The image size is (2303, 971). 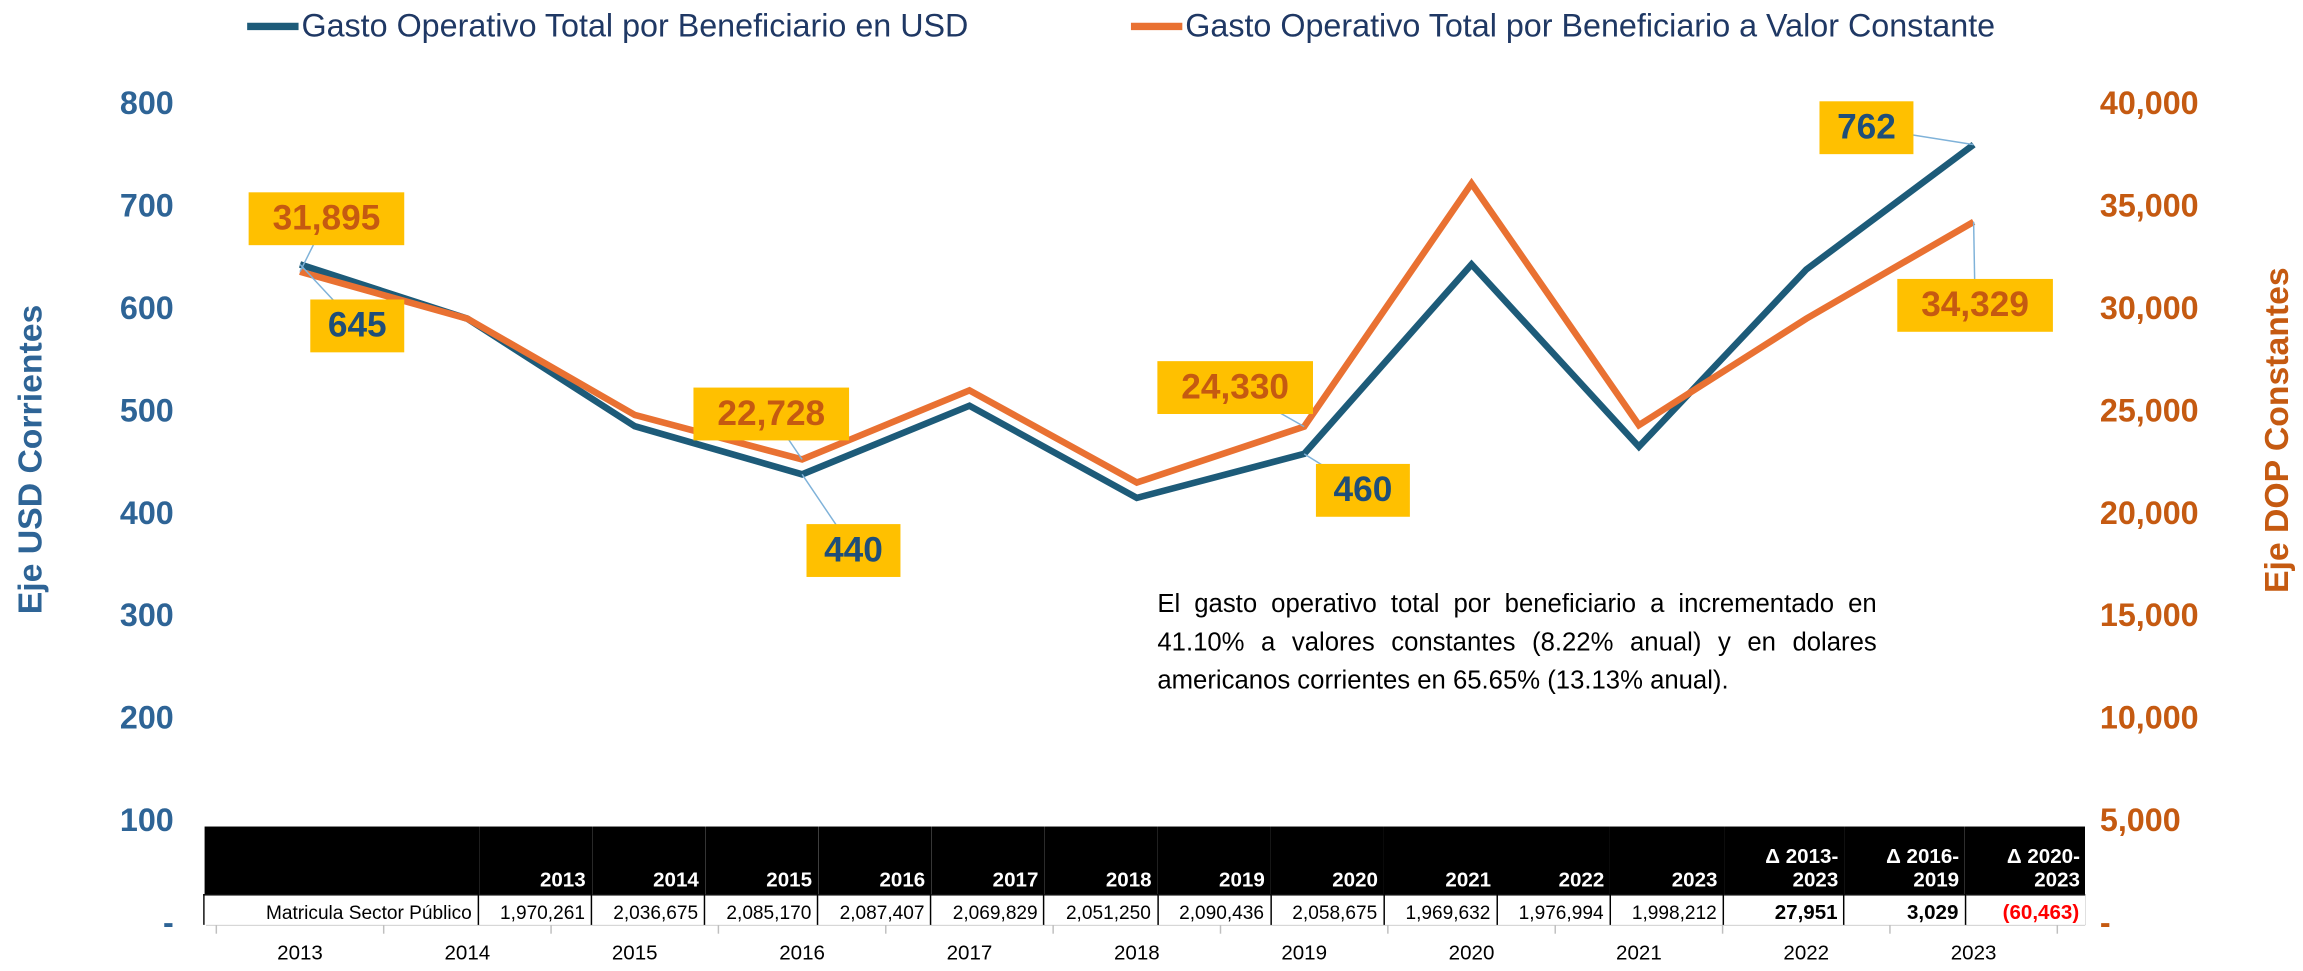 What do you see at coordinates (1667, 860) in the screenshot?
I see `header-cell: 2023` at bounding box center [1667, 860].